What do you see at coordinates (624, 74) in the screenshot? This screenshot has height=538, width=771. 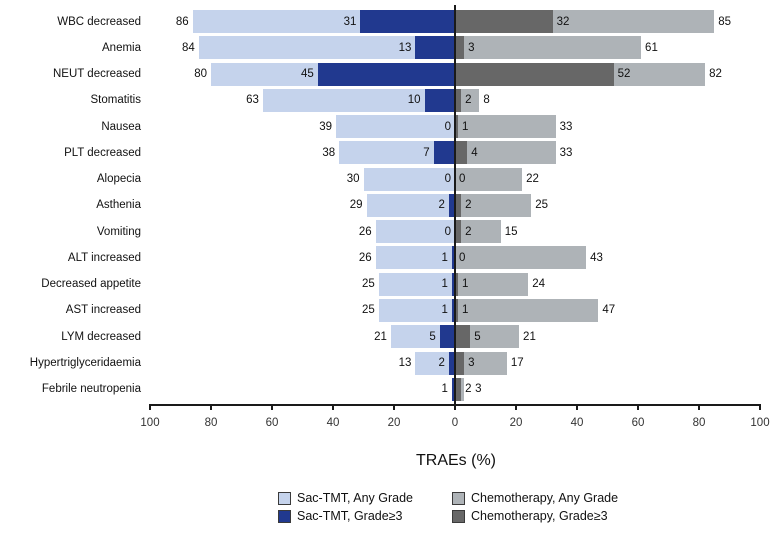 I see `value-label-chemo-grade3: 52` at bounding box center [624, 74].